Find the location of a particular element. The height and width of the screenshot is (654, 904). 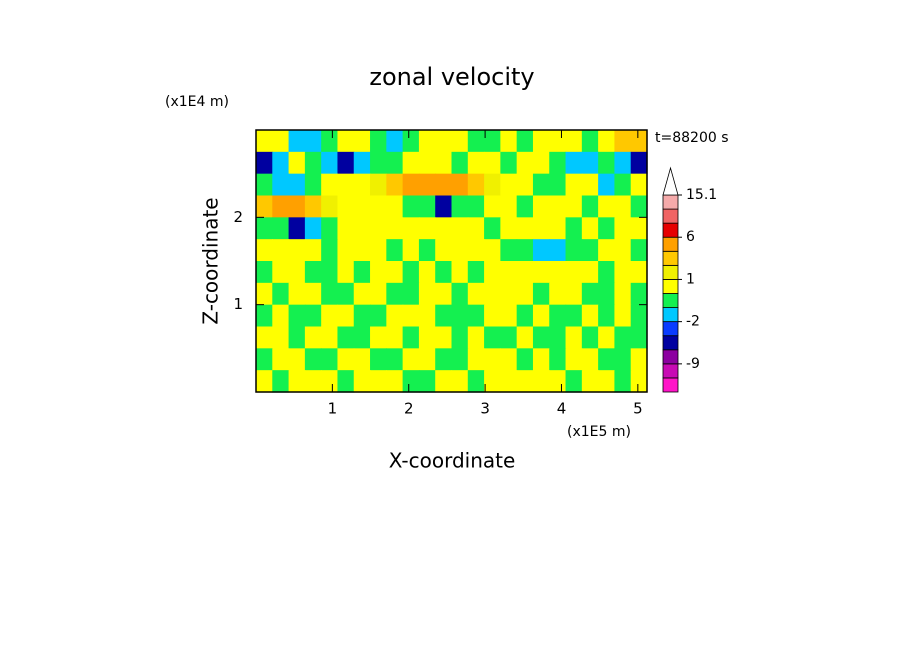

x-axis-label: X-coordinate is located at coordinates (452, 461).